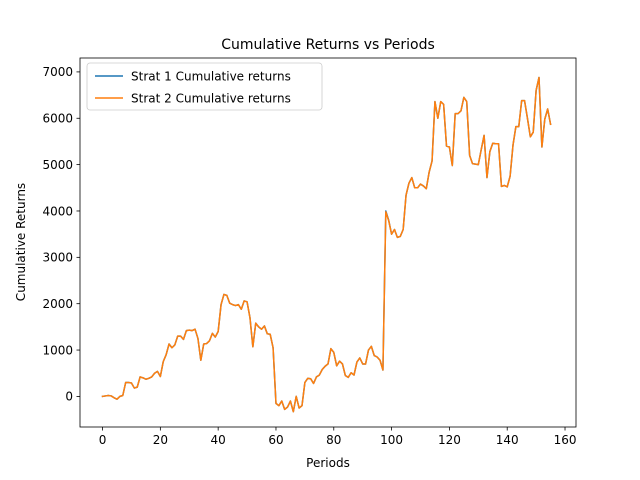  Describe the element at coordinates (21, 242) in the screenshot. I see `y-axis-label: Cumulative Returns` at that location.